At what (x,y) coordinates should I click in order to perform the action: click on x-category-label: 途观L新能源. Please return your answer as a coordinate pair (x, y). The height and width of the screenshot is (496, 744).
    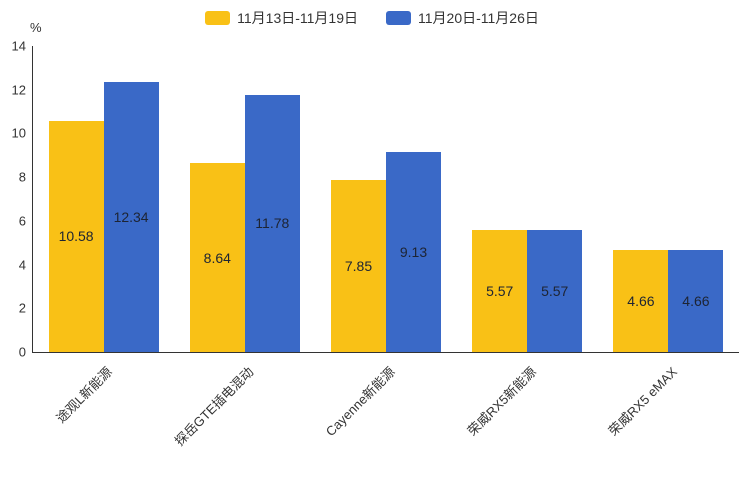
    Looking at the image, I should click on (84, 395).